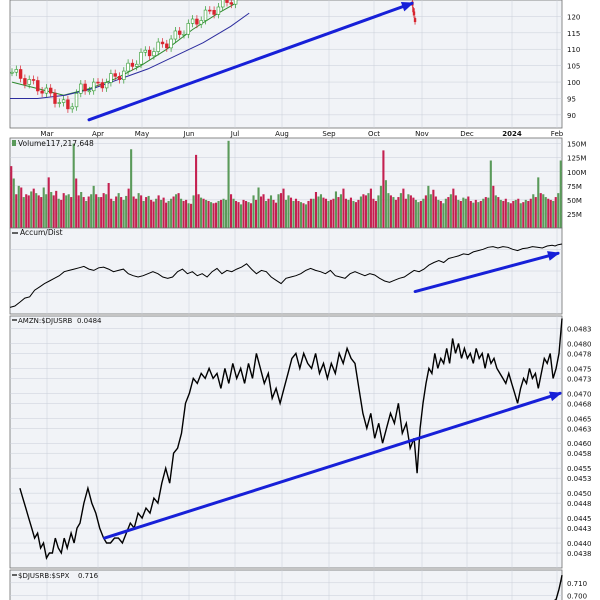 The image size is (600, 600). I want to click on r1-y-tick-0.0458: 0.0458, so click(579, 454).